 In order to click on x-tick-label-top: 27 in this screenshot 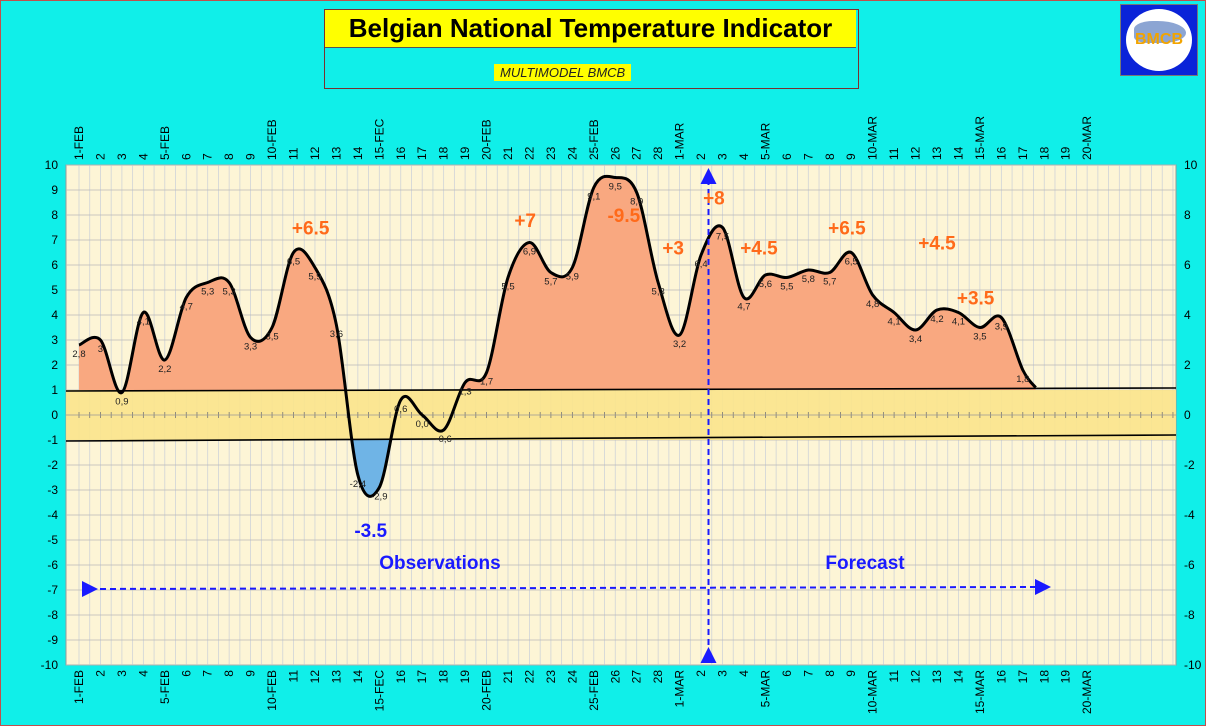, I will do `click(637, 153)`.